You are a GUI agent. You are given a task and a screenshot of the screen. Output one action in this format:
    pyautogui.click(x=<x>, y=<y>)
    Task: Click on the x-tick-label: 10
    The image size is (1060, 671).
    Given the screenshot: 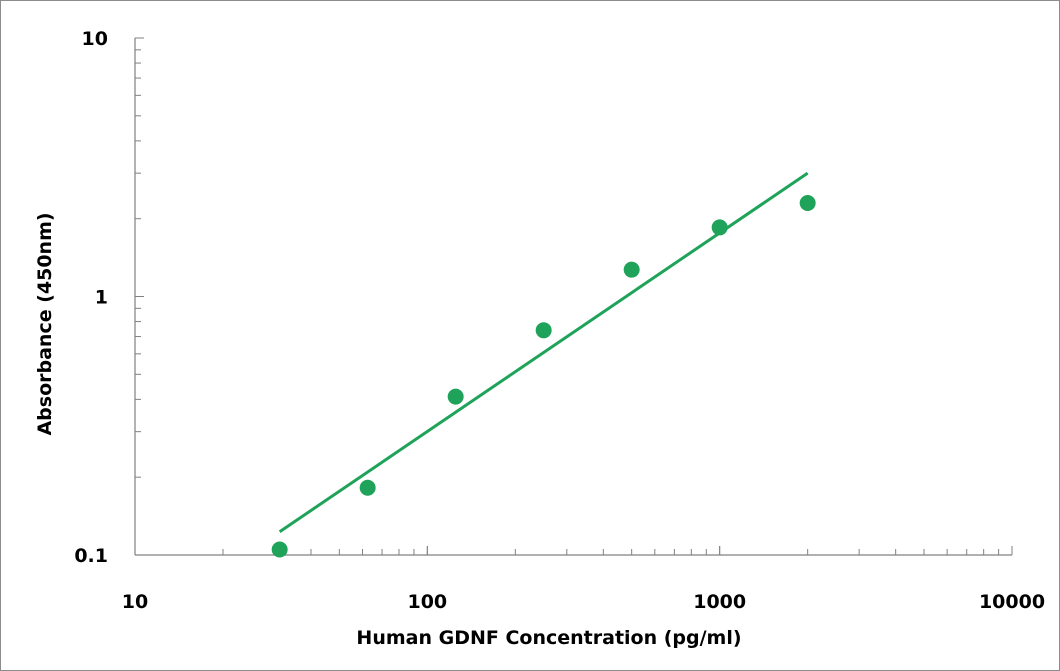 What is the action you would take?
    pyautogui.click(x=135, y=602)
    